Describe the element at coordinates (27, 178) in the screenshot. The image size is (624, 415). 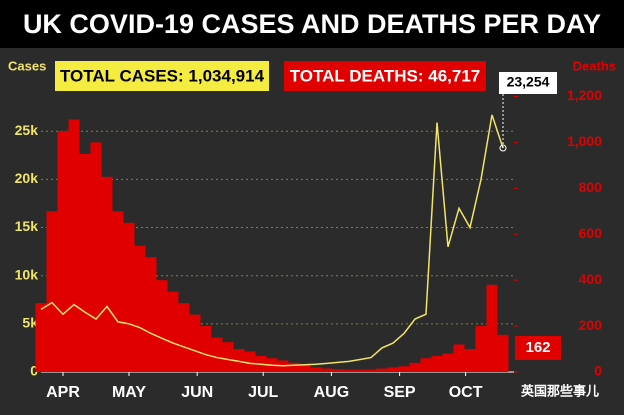
I see `y-tick-label: 20k` at that location.